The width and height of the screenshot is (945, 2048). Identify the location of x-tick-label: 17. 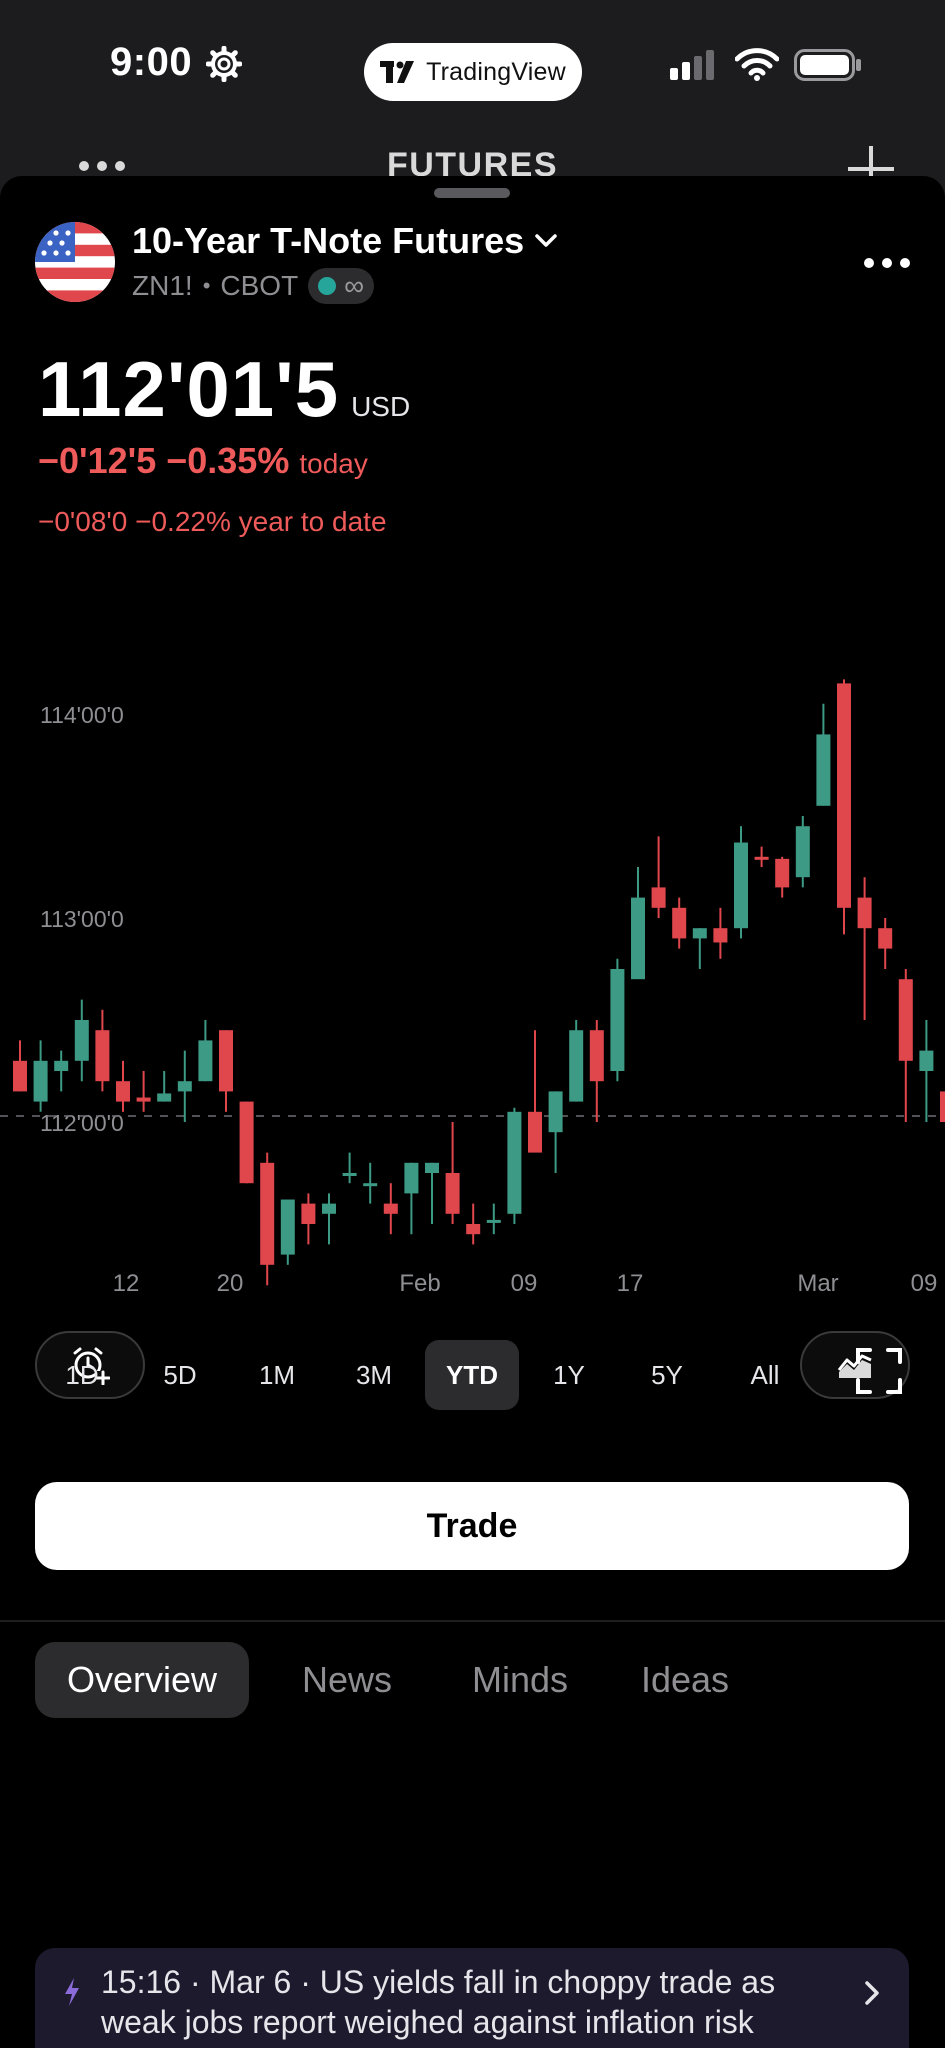
(630, 1283).